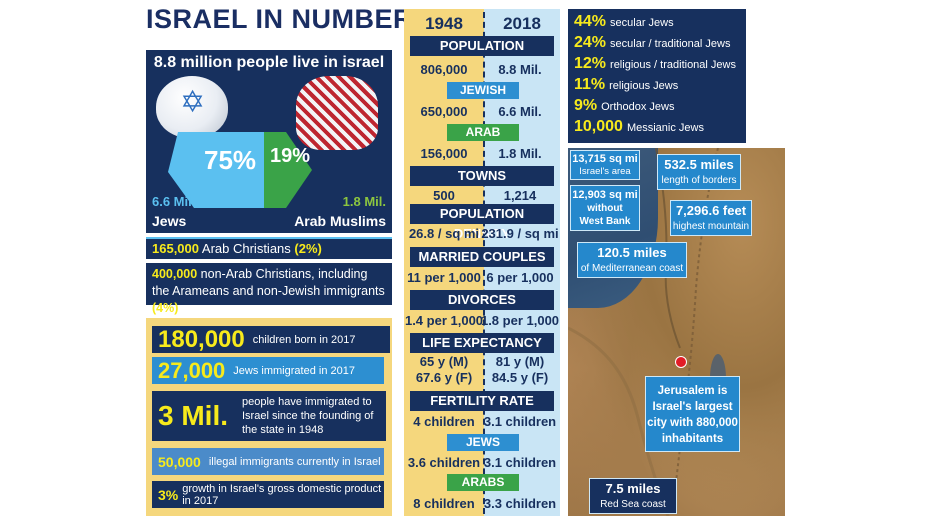  Describe the element at coordinates (269, 62) in the screenshot. I see `panel-heading: 8.8 million people live in israel` at that location.